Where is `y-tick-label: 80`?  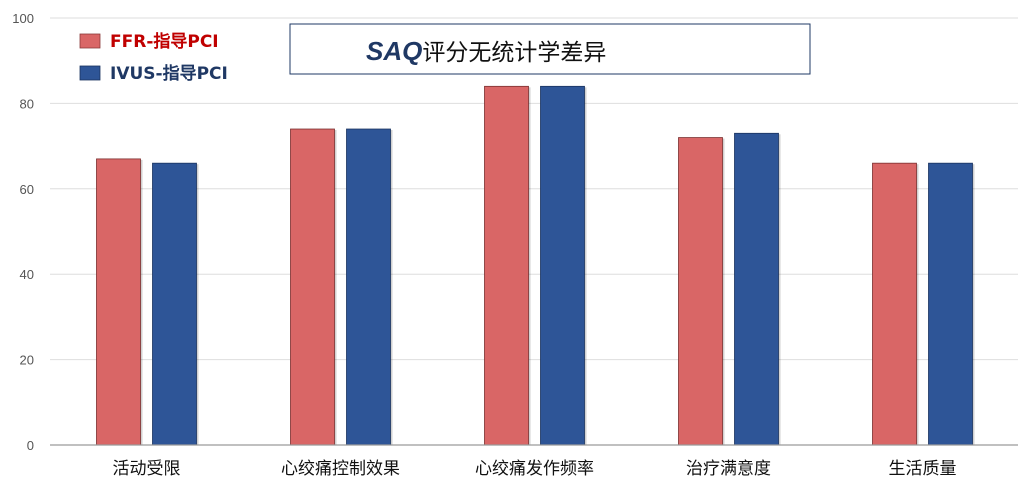
y-tick-label: 80 is located at coordinates (27, 103).